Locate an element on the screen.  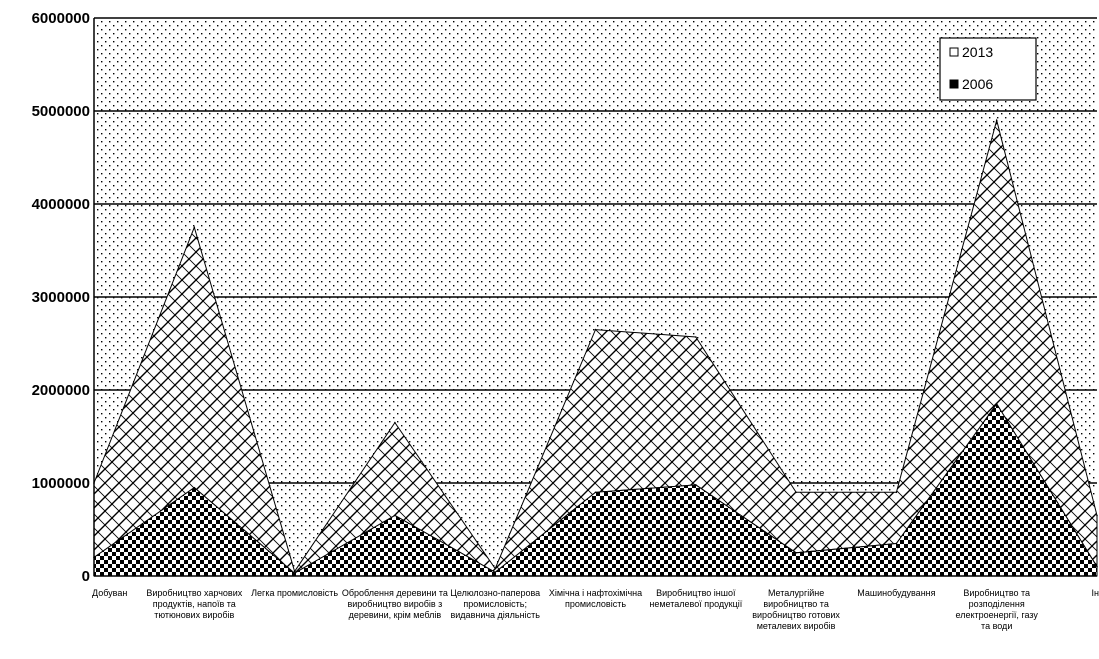
y-tick-label-5: 5000000 is located at coordinates (61, 111).